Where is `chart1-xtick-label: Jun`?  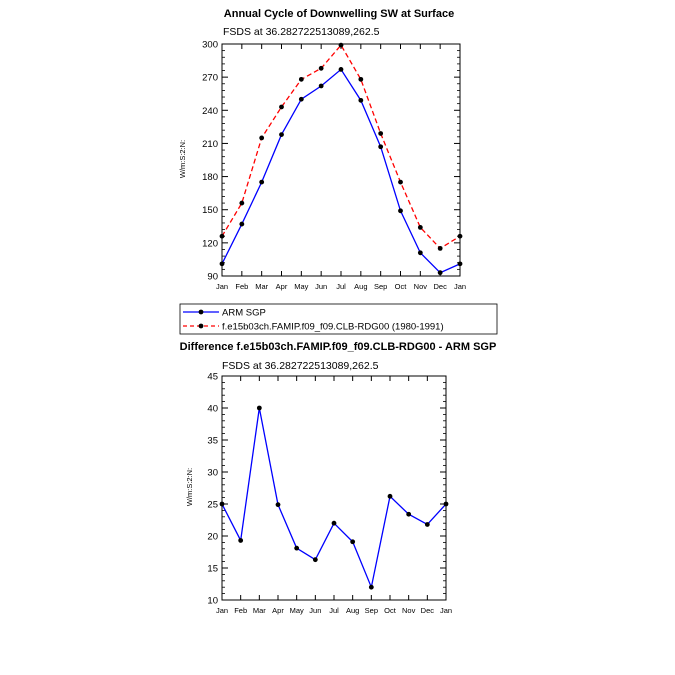
chart1-xtick-label: Jun is located at coordinates (321, 286).